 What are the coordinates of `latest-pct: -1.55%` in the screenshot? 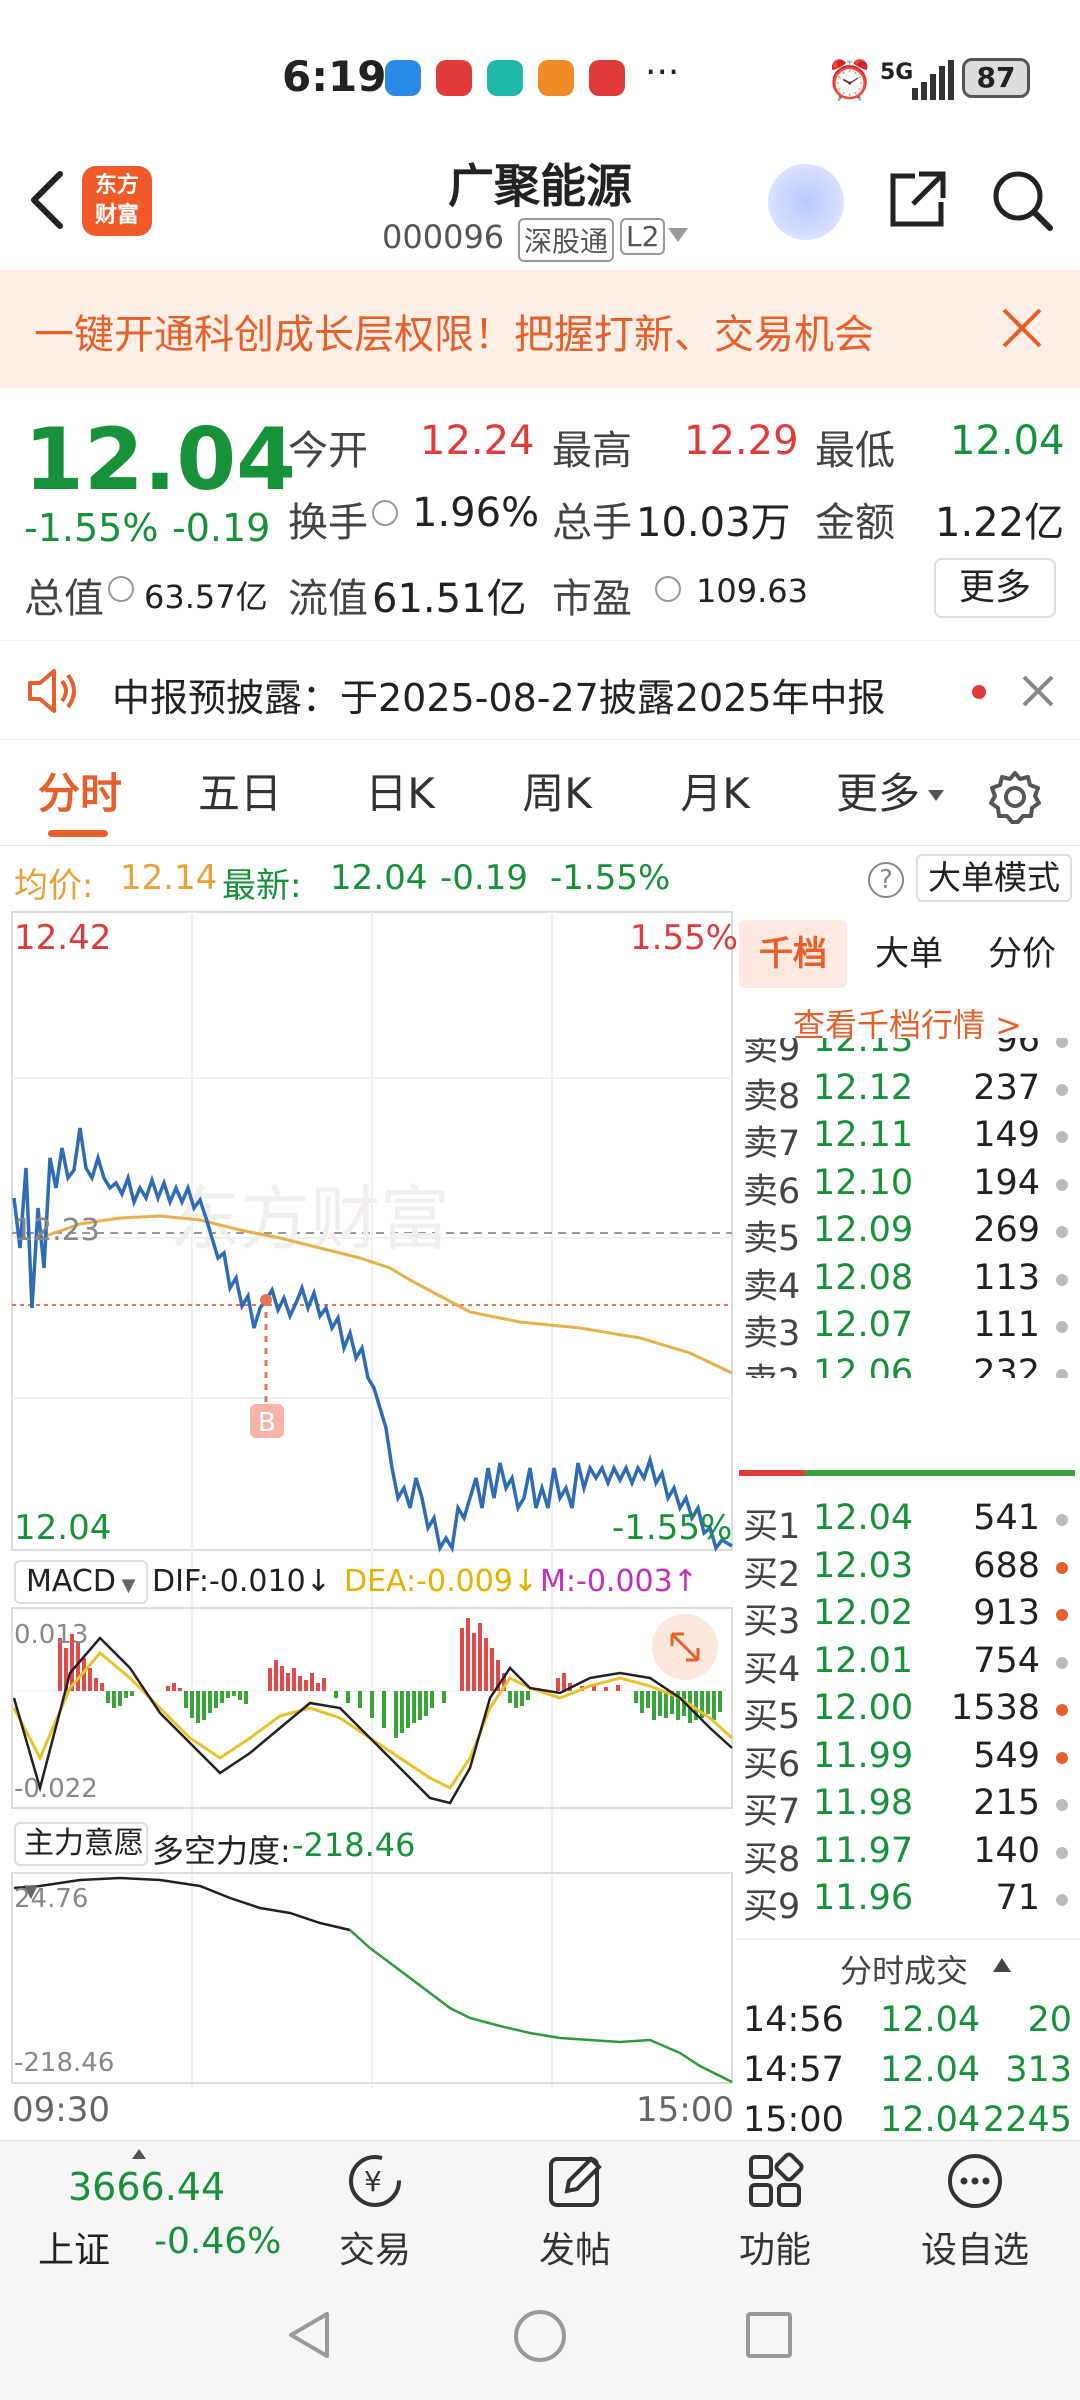 It's located at (610, 878).